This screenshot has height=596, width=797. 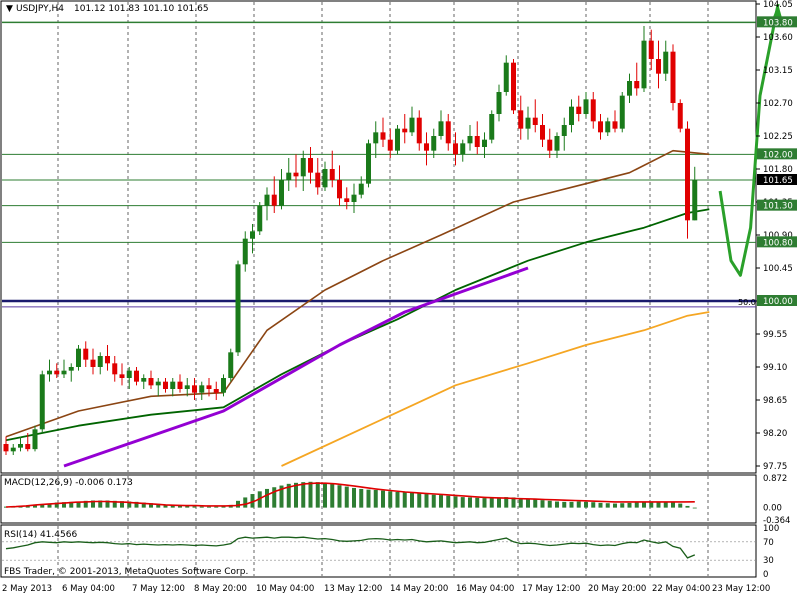 What do you see at coordinates (551, 589) in the screenshot?
I see `time-label-8: 17 May 12:00` at bounding box center [551, 589].